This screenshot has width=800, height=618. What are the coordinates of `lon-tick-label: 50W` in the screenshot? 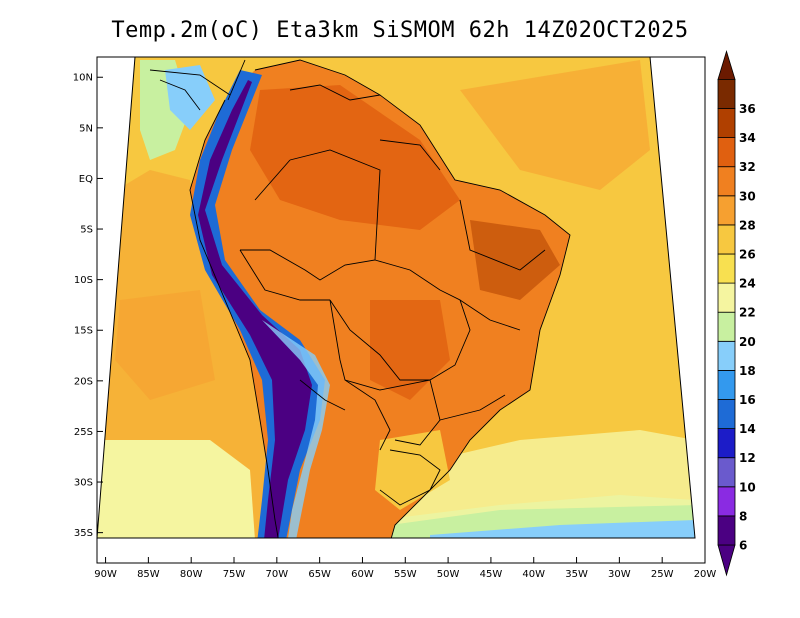 It's located at (448, 574).